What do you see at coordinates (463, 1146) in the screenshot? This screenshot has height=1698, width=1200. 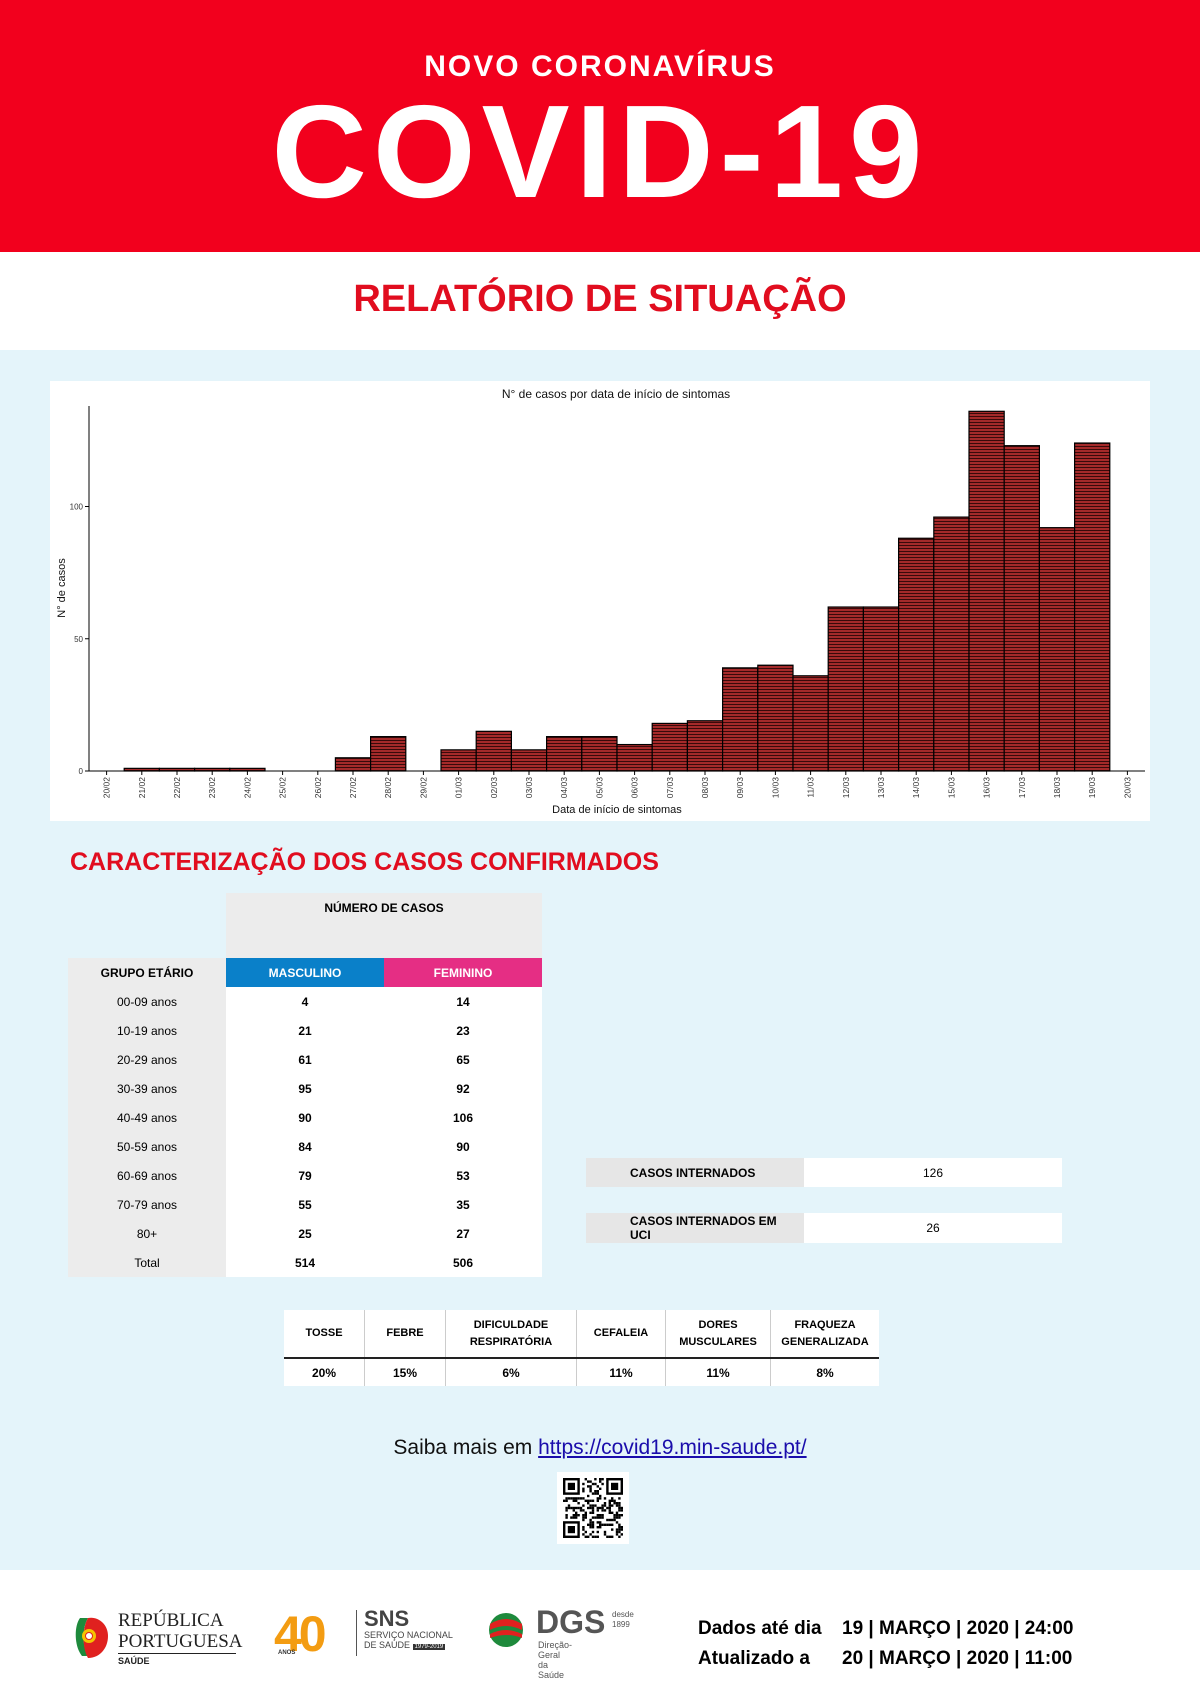 I see `female-count-cell: 90` at bounding box center [463, 1146].